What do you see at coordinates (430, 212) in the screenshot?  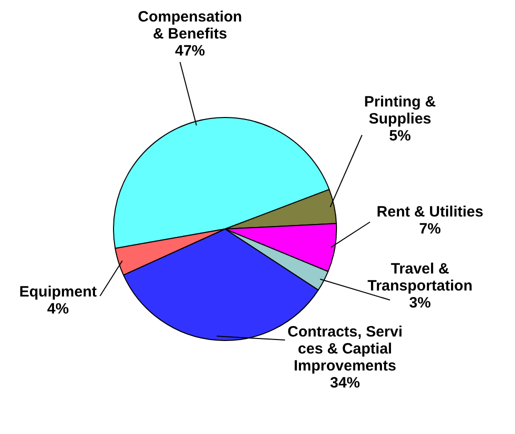 I see `slice-label: Rent & Utilities` at bounding box center [430, 212].